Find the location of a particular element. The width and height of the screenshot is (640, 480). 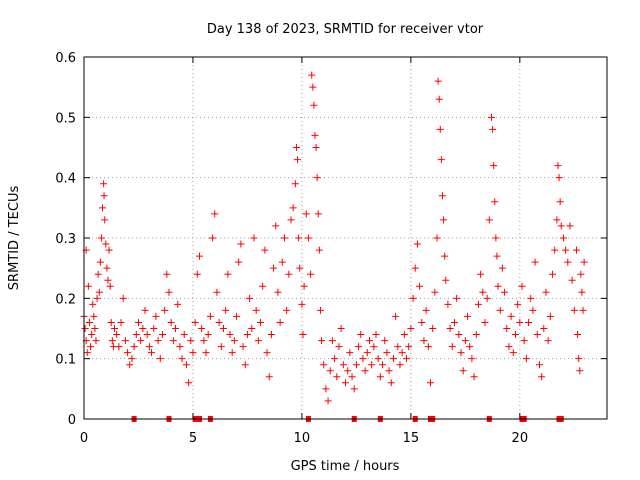

x-tick-label: 0 is located at coordinates (84, 438).